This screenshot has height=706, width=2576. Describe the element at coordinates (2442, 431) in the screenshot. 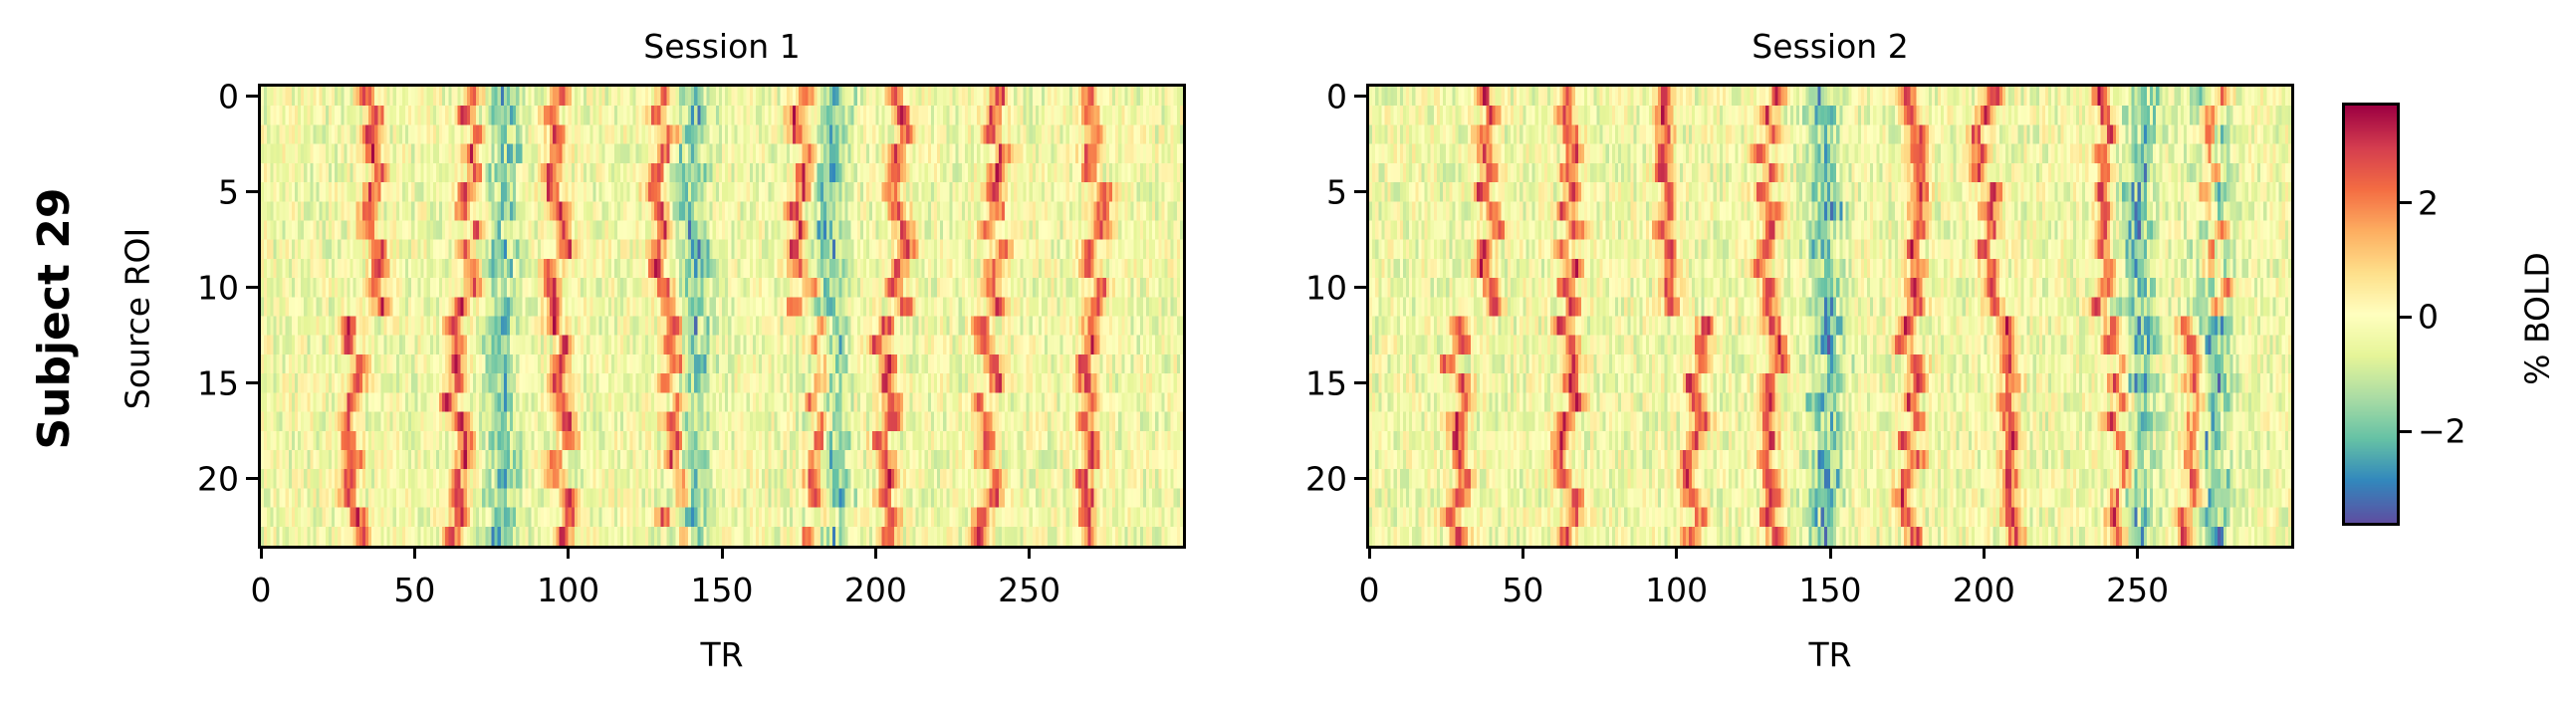

I see `colorbar-tick-label: −2` at that location.